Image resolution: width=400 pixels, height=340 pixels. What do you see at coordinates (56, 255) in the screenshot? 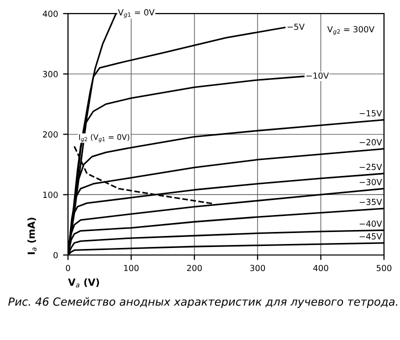
I see `y-tick-label: 0` at bounding box center [56, 255].